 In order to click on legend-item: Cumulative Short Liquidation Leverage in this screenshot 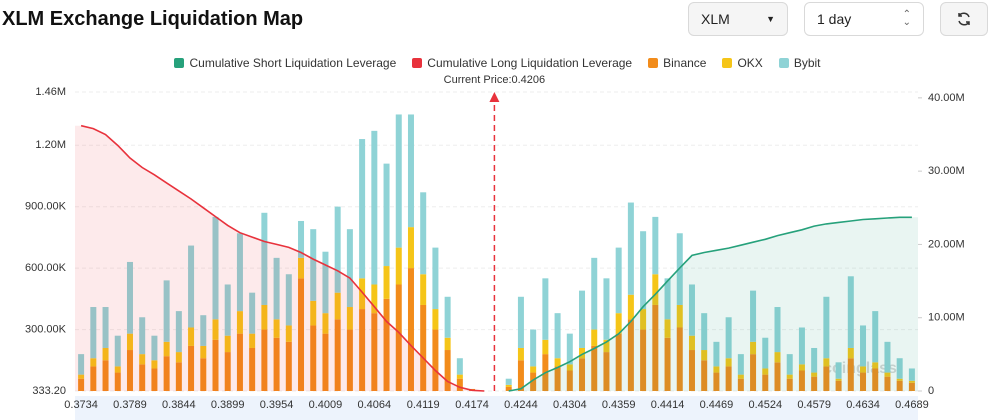, I will do `click(285, 63)`.